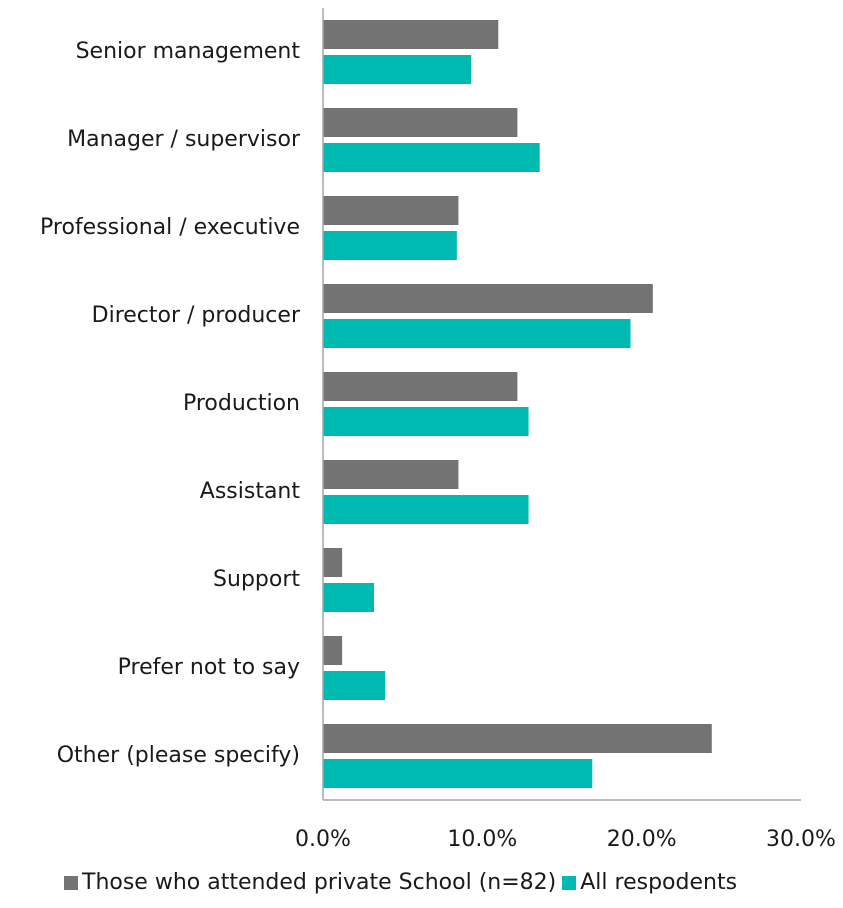 This screenshot has width=843, height=908. I want to click on category-label-production: Production, so click(241, 403).